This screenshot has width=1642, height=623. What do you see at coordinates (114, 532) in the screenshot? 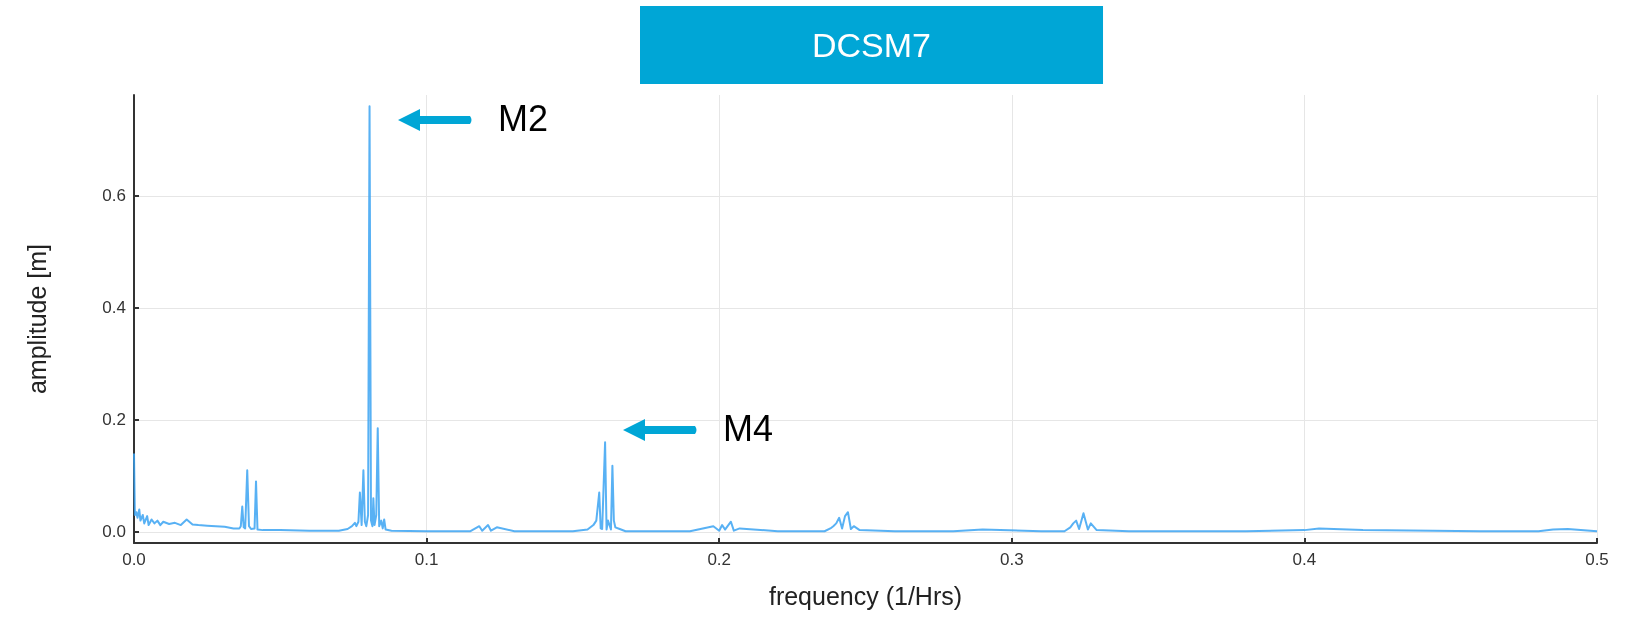
I see `y-tick-label: 0.0` at bounding box center [114, 532].